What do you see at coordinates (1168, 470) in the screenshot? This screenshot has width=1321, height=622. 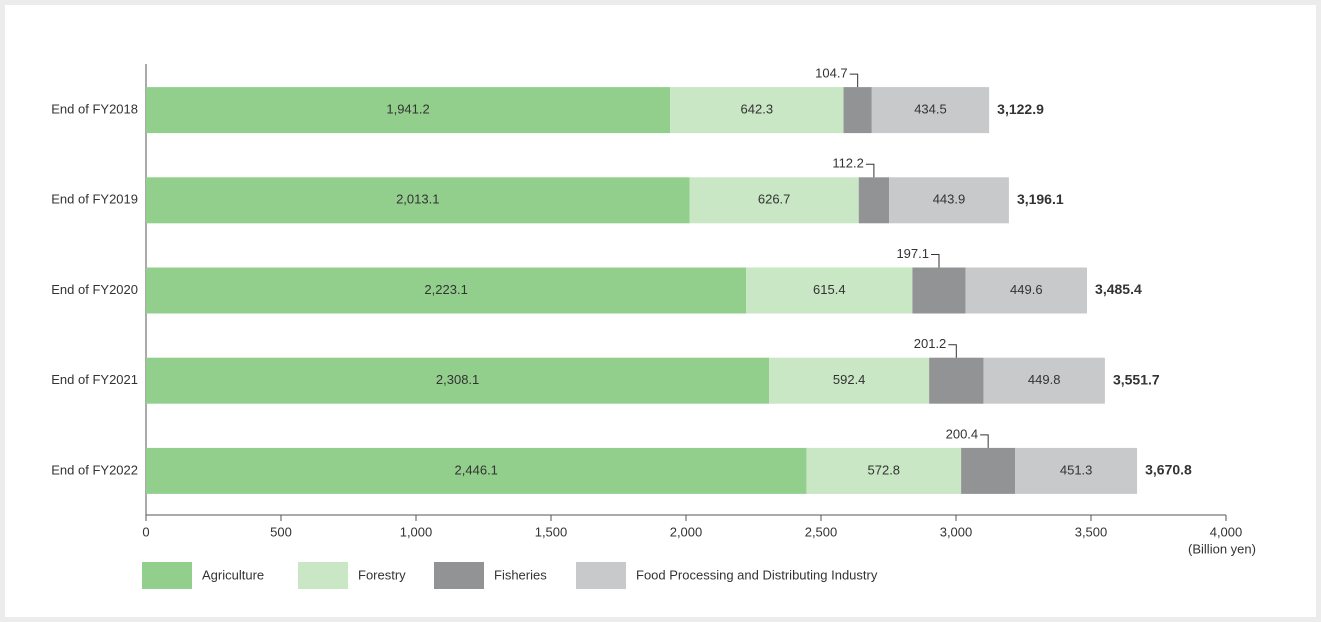 I see `total-label: 3,670.8` at bounding box center [1168, 470].